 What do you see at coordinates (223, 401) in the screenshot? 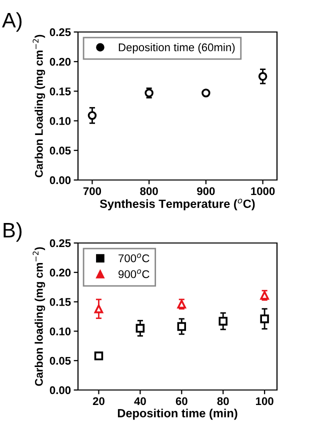
I see `x-tick-label: 80` at bounding box center [223, 401].